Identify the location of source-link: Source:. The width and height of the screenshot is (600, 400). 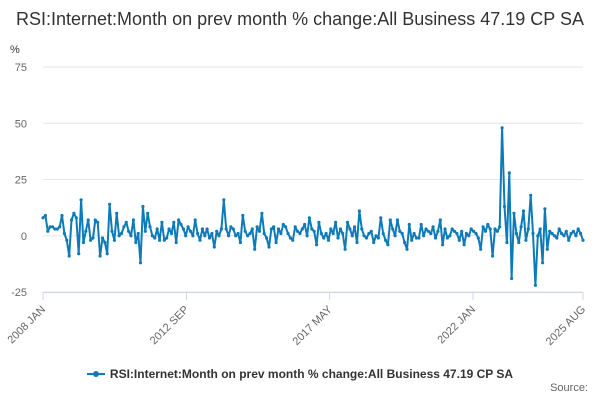
(569, 388).